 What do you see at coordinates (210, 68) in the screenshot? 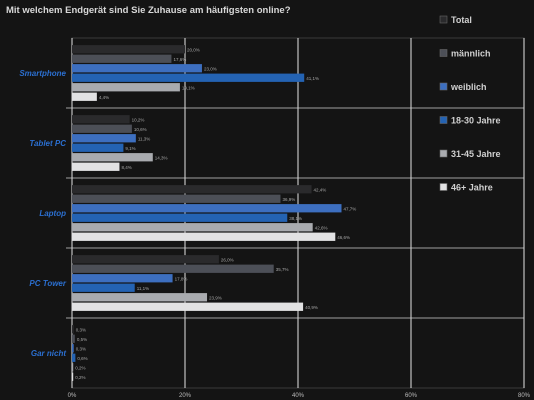
I see `bar-value-label: 23,0%` at bounding box center [210, 68].